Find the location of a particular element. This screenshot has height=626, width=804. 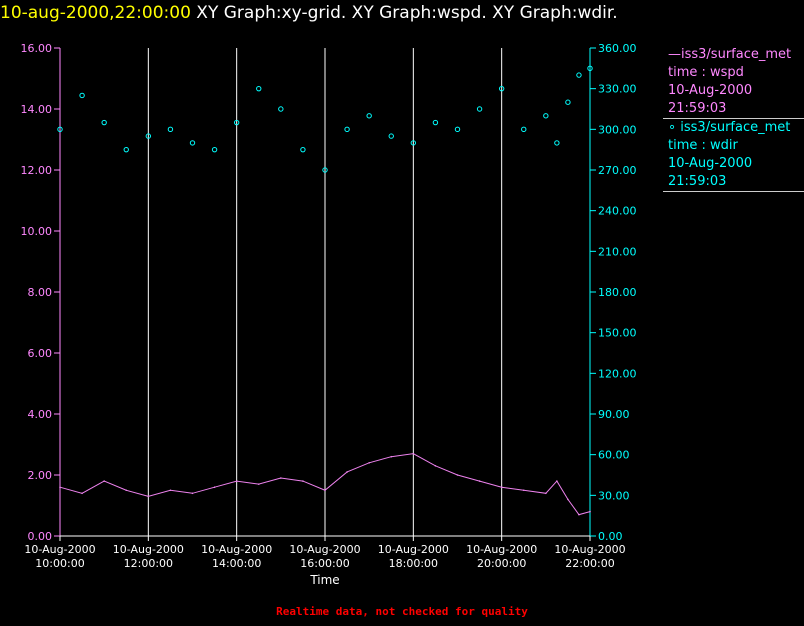

x-tick-time: 10:00:00 is located at coordinates (59, 563).